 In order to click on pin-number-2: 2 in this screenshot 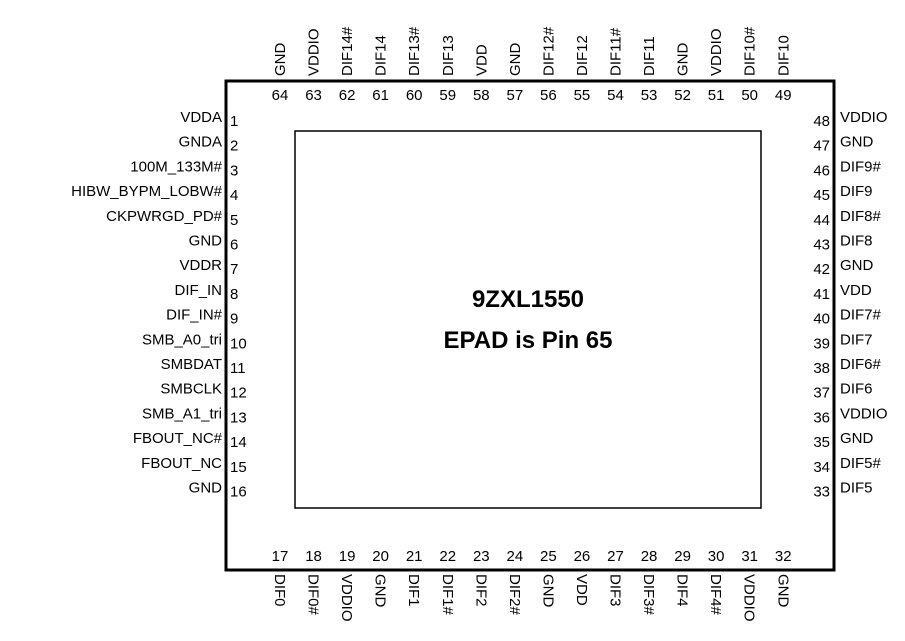, I will do `click(234, 146)`.